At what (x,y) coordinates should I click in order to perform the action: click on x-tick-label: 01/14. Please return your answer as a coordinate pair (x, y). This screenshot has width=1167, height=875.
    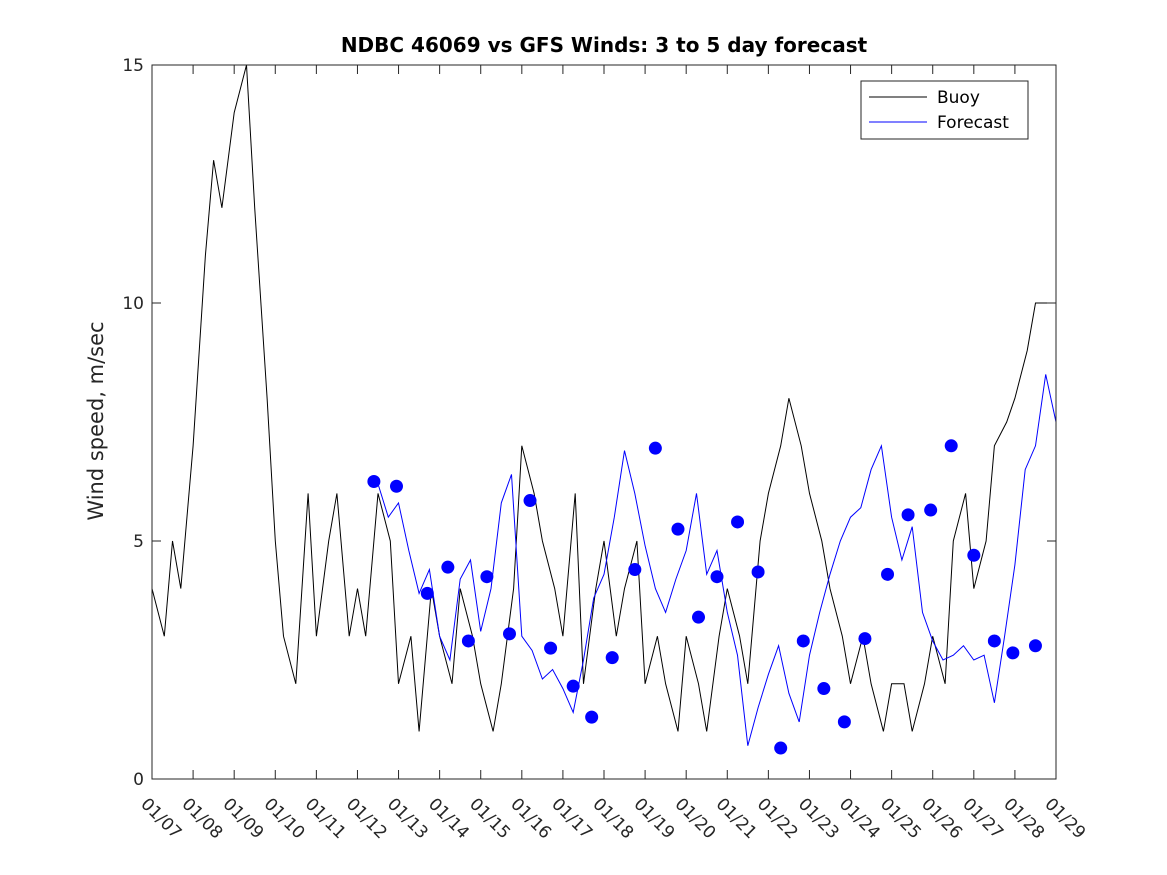
    Looking at the image, I should click on (448, 818).